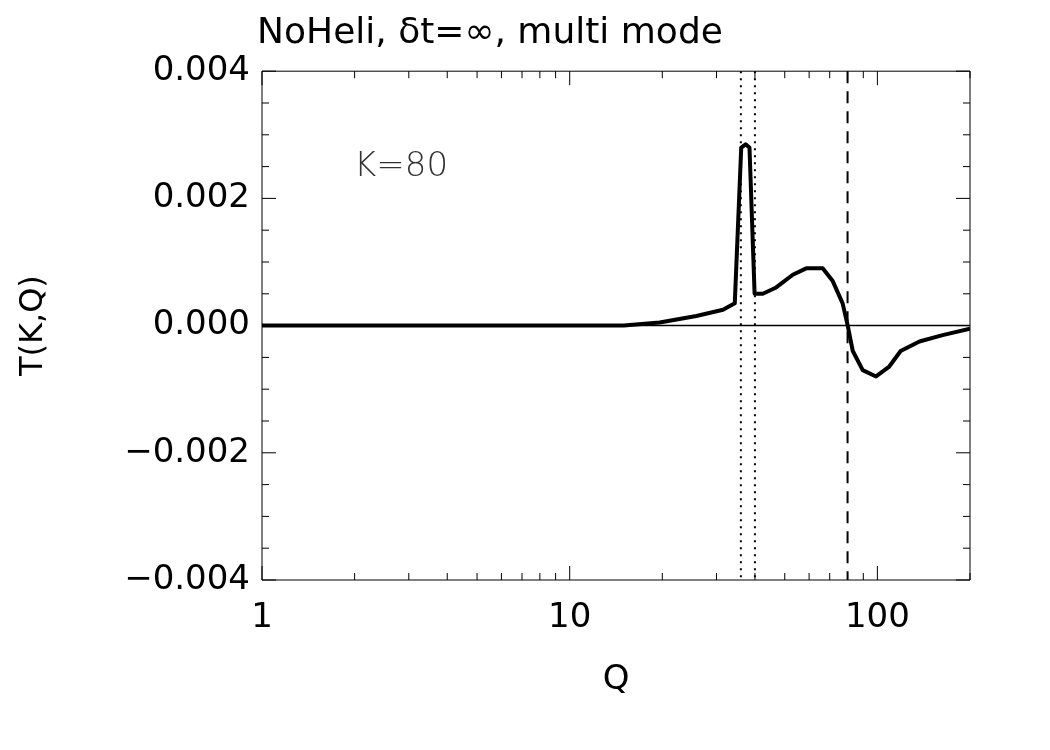 The height and width of the screenshot is (750, 1050). I want to click on x-tick-label: 1, so click(262, 615).